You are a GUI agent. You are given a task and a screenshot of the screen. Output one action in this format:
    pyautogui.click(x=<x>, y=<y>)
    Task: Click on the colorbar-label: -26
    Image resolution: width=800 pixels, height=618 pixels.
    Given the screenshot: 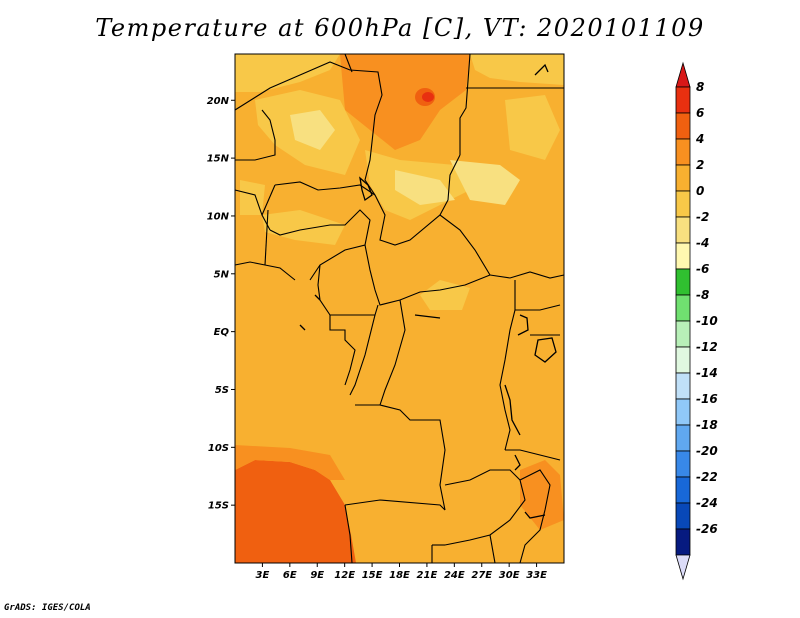 What is the action you would take?
    pyautogui.click(x=707, y=529)
    